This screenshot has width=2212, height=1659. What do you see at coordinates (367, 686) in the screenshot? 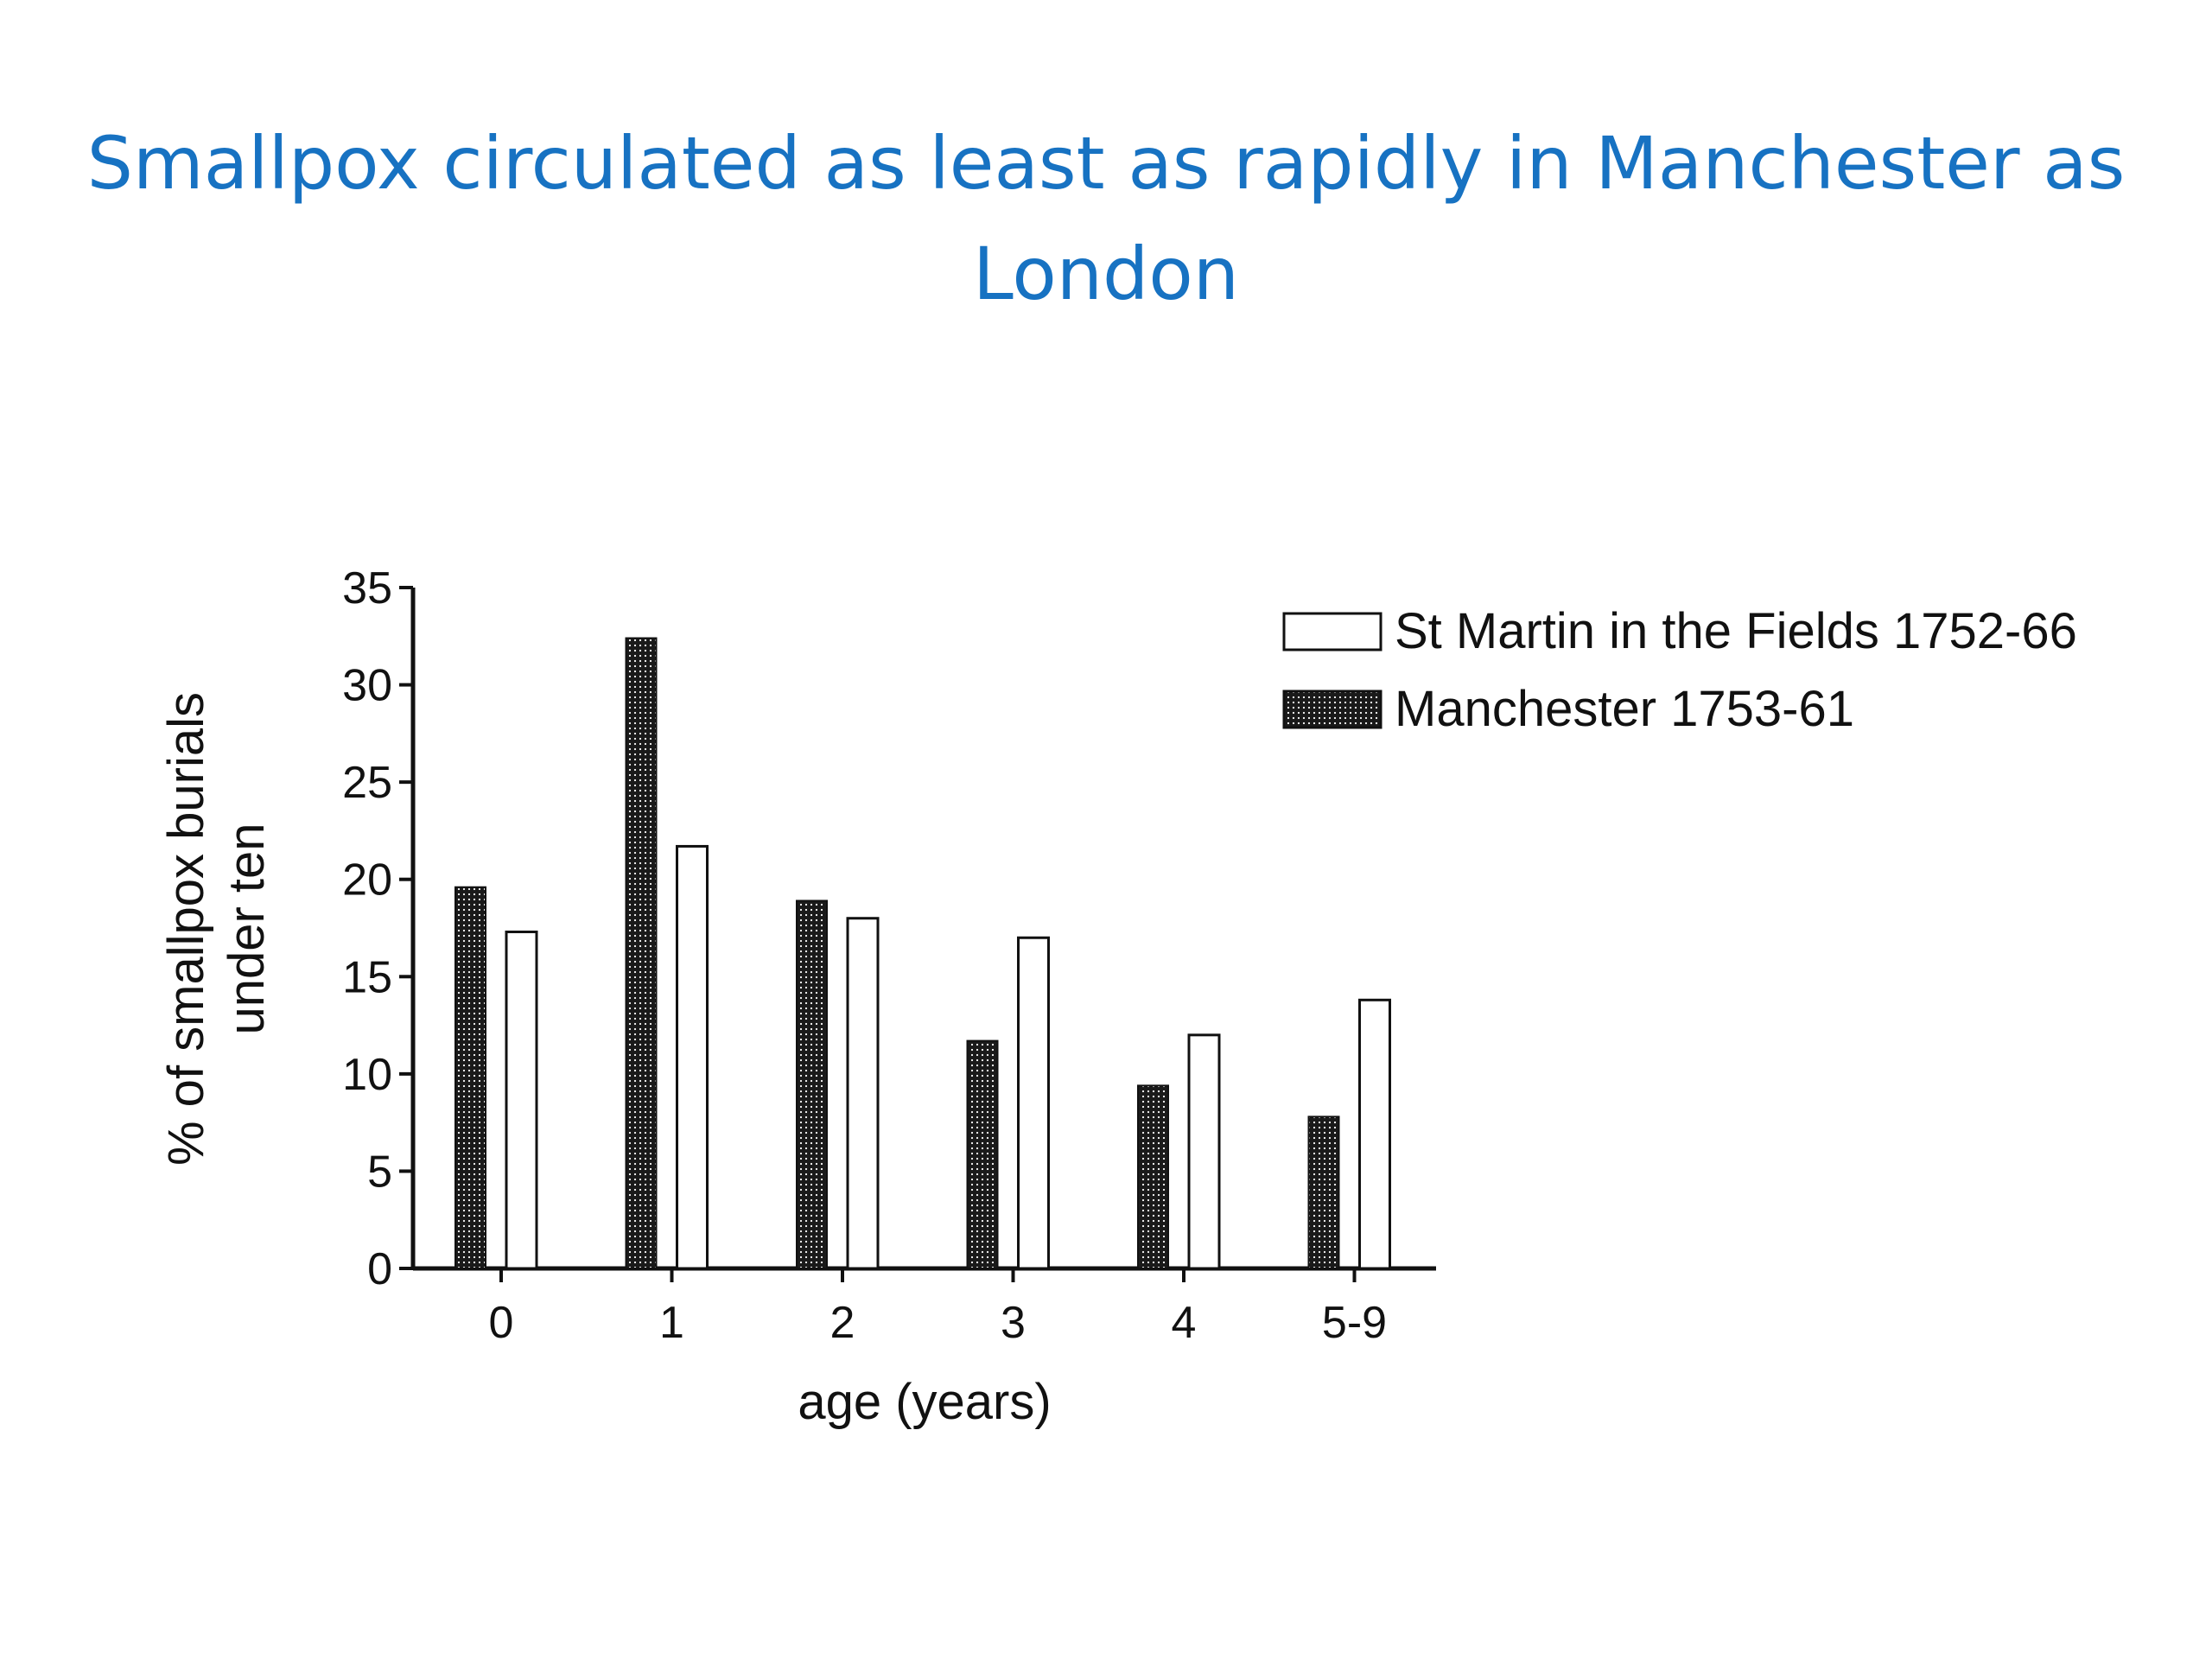
I see `y-tick-label: 30` at bounding box center [367, 686].